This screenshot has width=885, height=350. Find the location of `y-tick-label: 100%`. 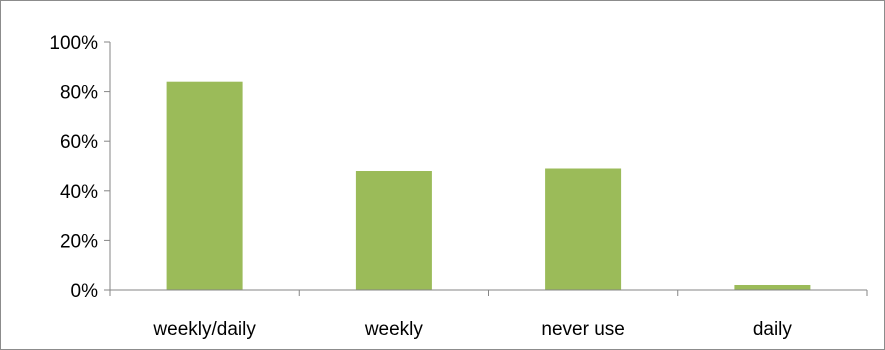

y-tick-label: 100% is located at coordinates (73, 43).